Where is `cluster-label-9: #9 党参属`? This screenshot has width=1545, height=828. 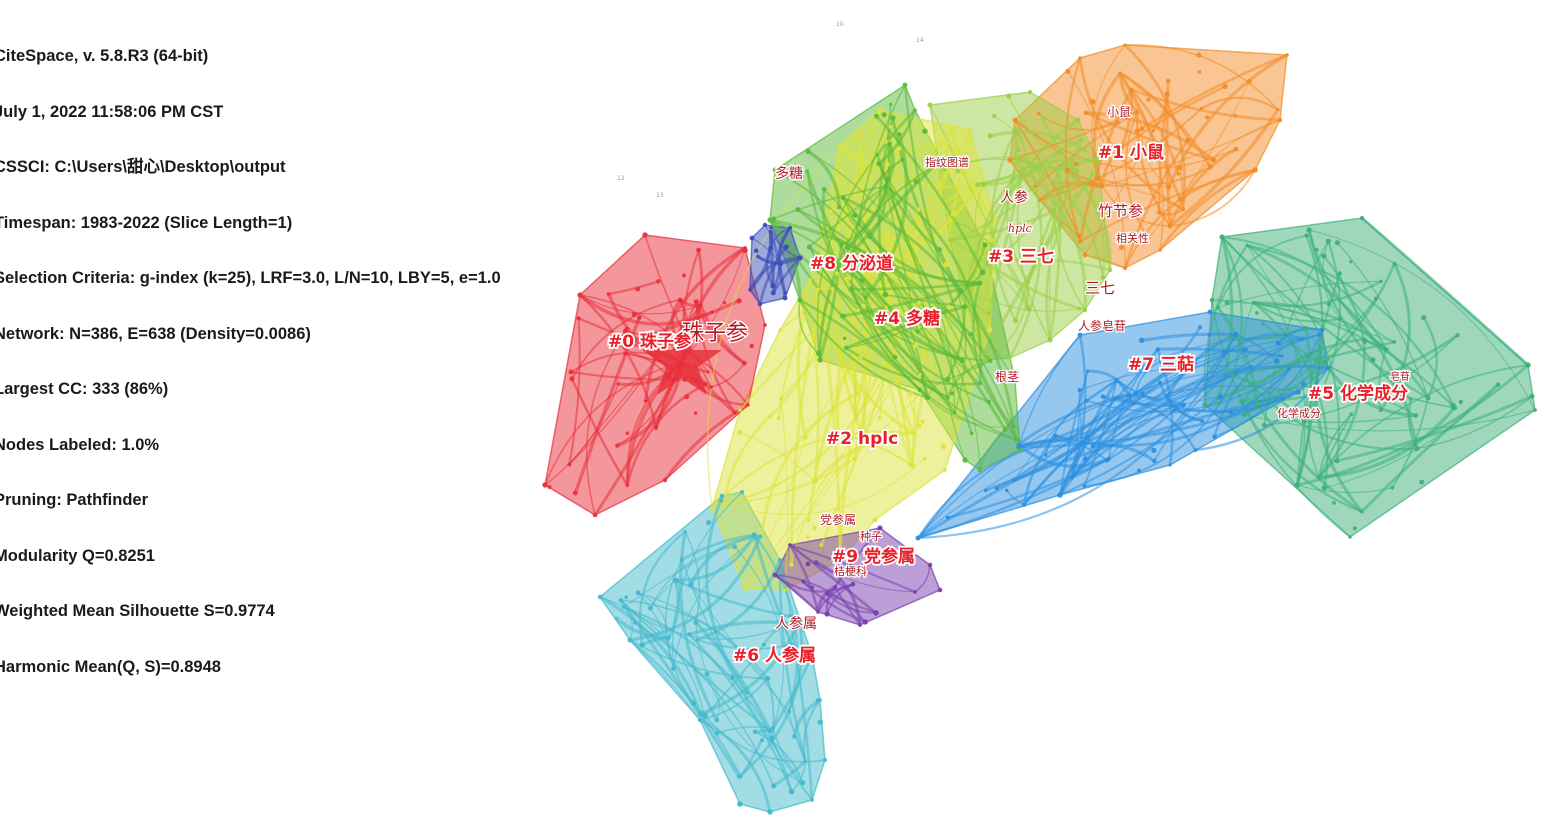 cluster-label-9: #9 党参属 is located at coordinates (873, 556).